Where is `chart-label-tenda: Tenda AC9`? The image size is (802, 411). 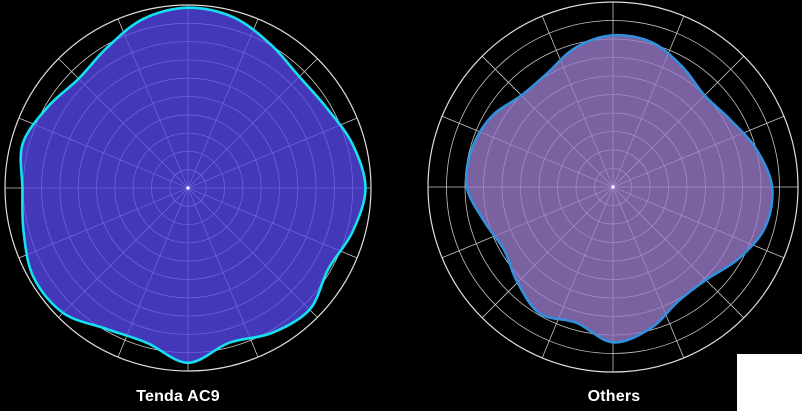 chart-label-tenda: Tenda AC9 is located at coordinates (178, 396).